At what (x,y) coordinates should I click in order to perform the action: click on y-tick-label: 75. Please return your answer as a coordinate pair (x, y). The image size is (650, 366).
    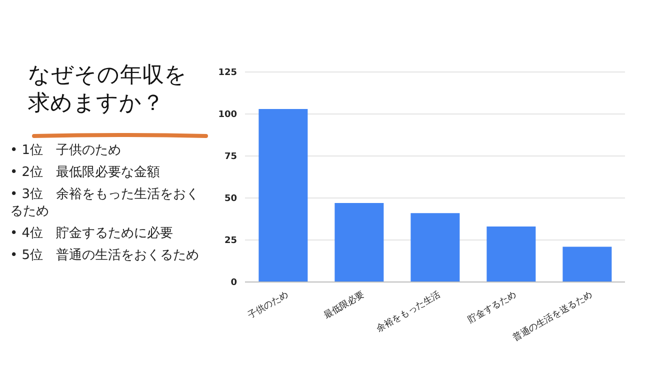
    Looking at the image, I should click on (230, 157).